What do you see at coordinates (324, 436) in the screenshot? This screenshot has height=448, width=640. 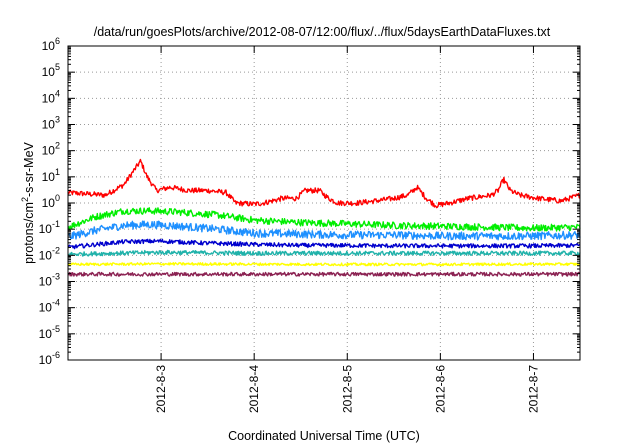 I see `x-axis-label: Coordinated Universal Time (UTC)` at bounding box center [324, 436].